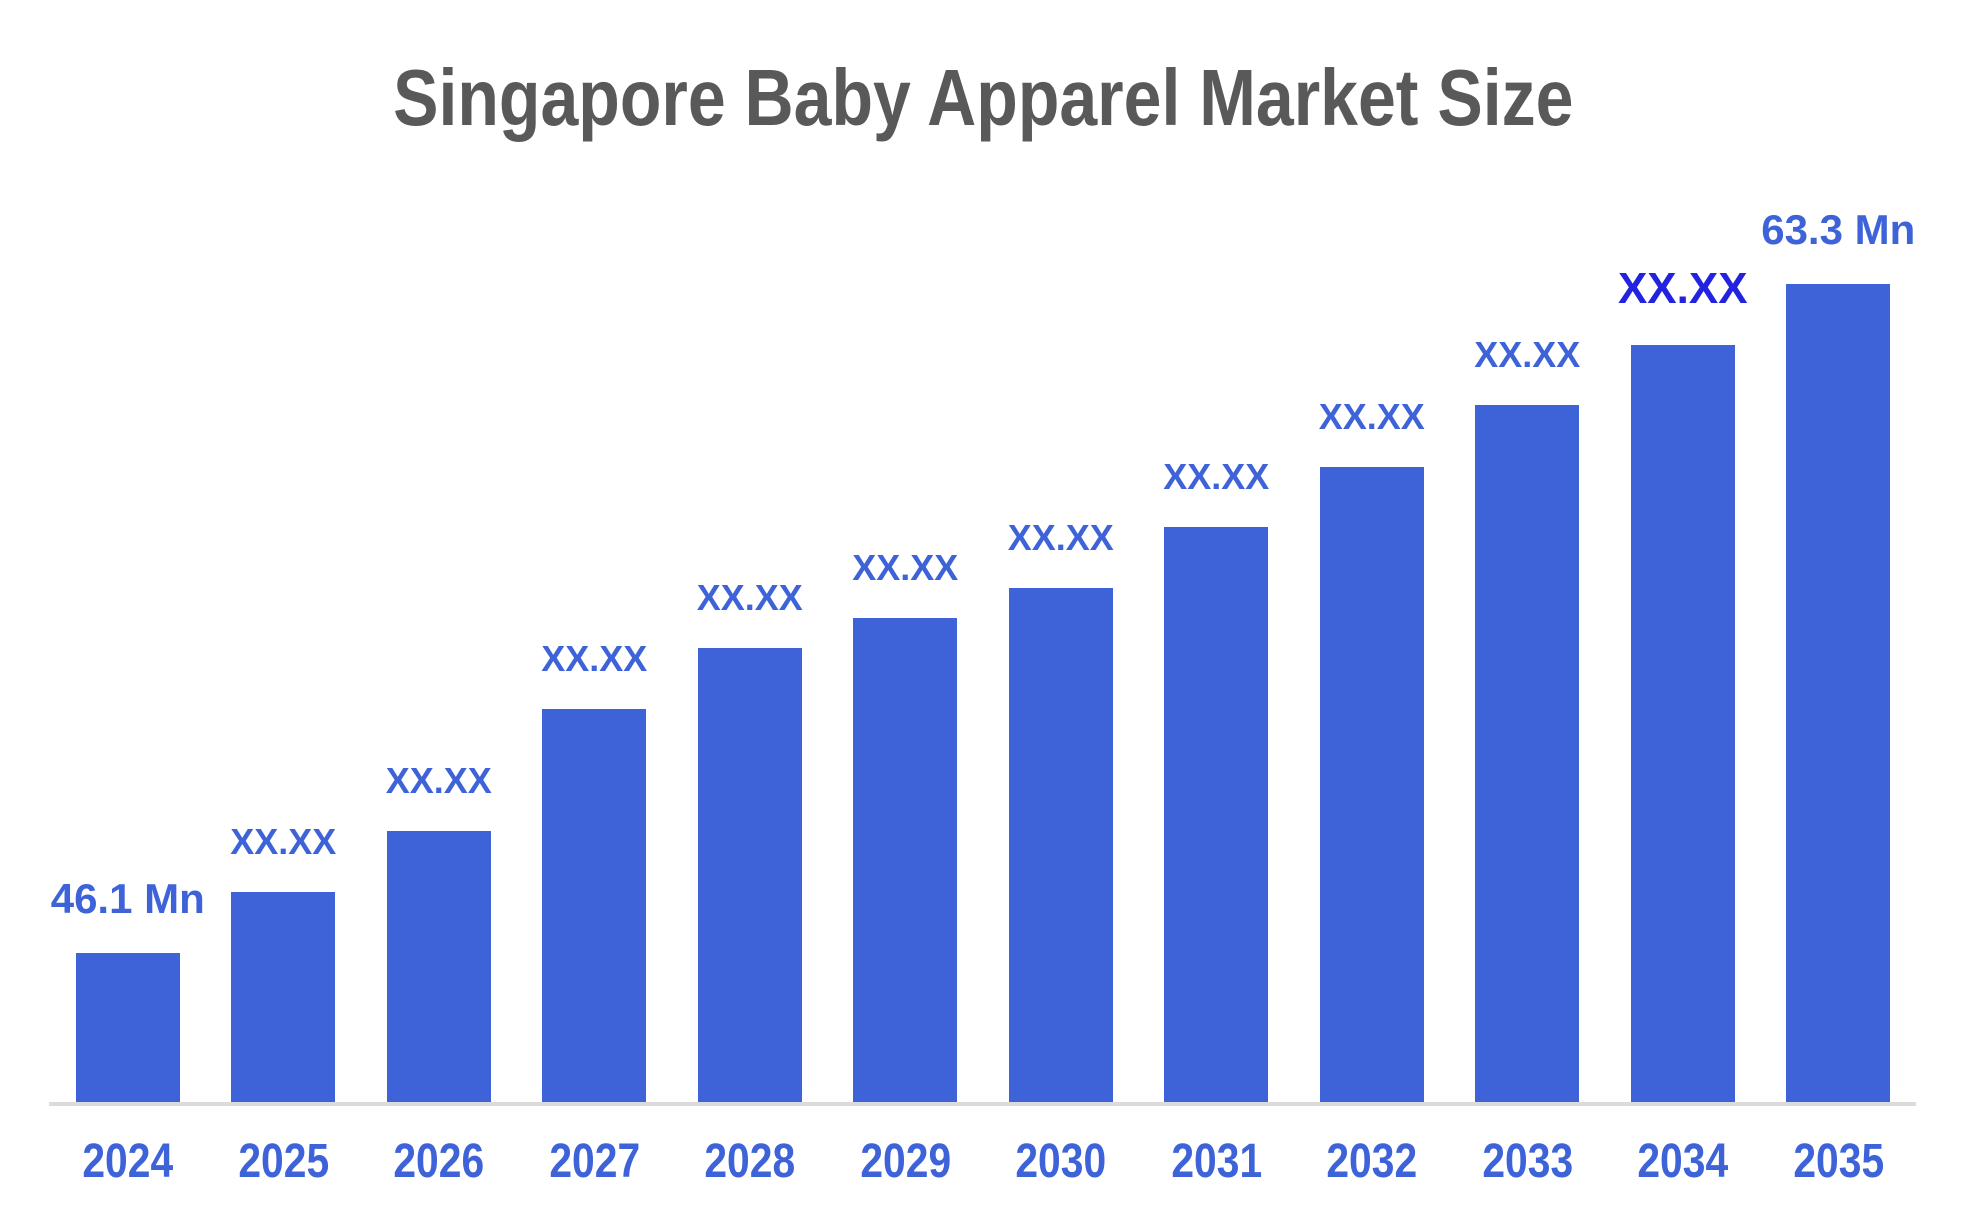  I want to click on chart-title: Singapore Baby Apparel Market Size, so click(983, 97).